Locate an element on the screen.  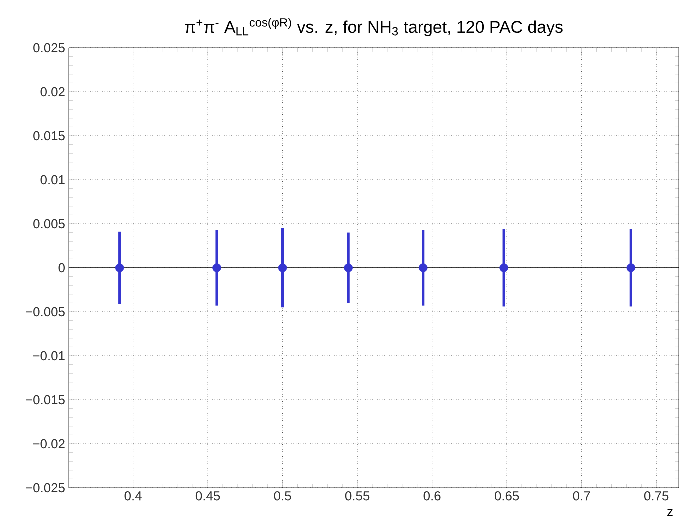
y-tick-label: −0.01 is located at coordinates (49, 356).